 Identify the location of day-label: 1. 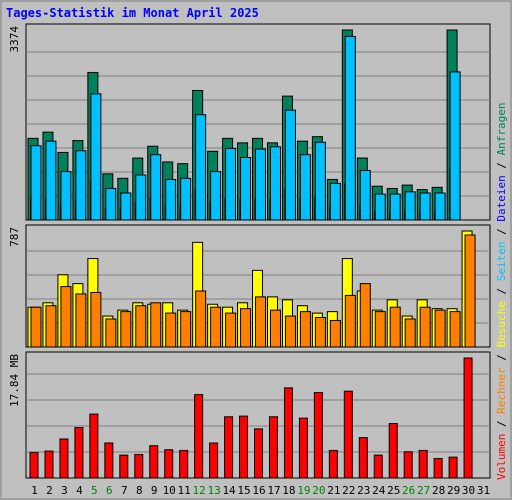
(34, 490).